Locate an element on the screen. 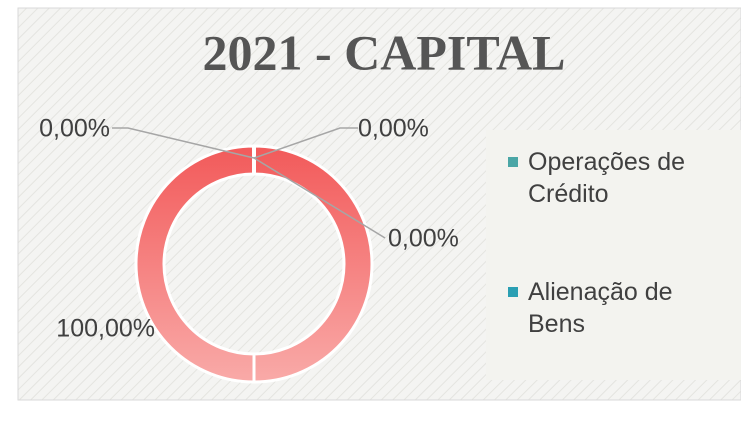  data-label: 100,00% is located at coordinates (105, 329).